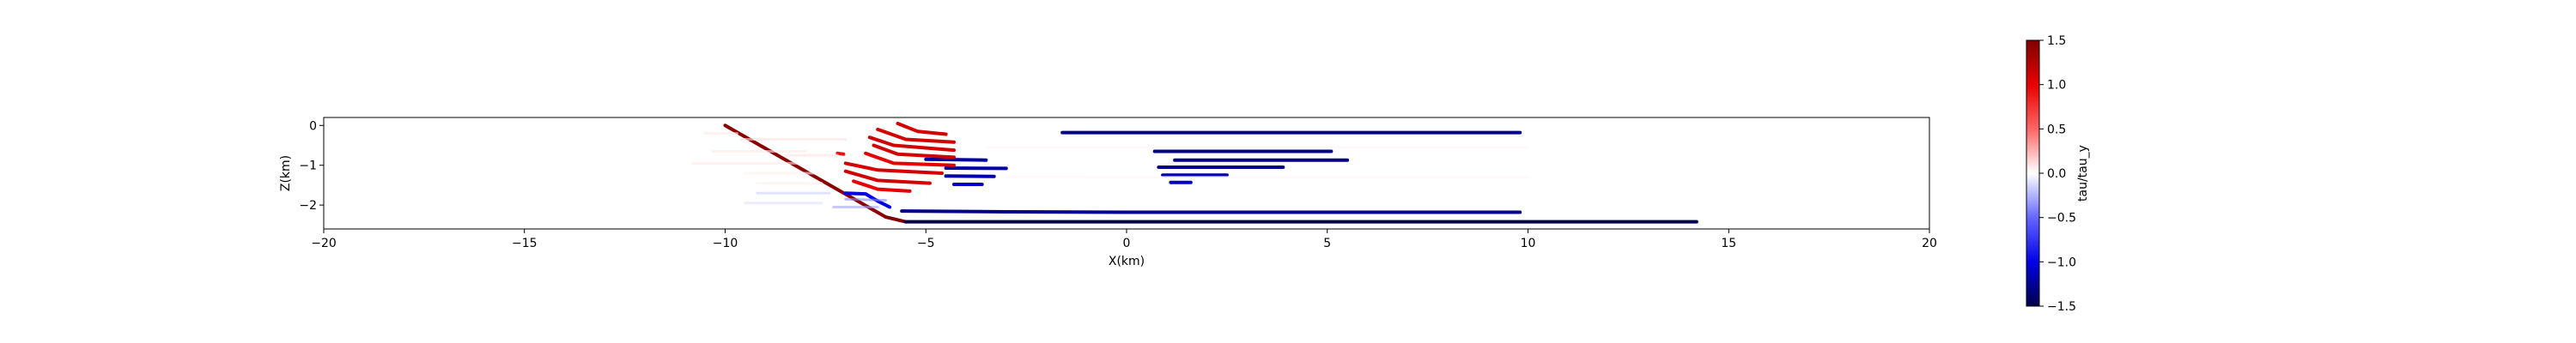 Image resolution: width=2576 pixels, height=343 pixels. I want to click on x-tick-label: −10, so click(726, 243).